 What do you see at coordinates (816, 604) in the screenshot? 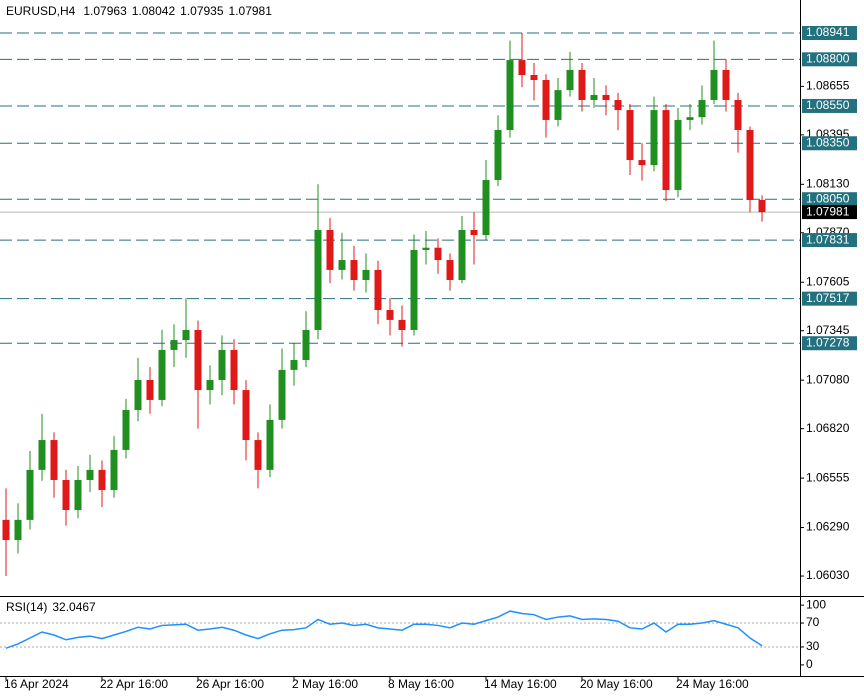
I see `rsi-y-tick-label: 100` at bounding box center [816, 604].